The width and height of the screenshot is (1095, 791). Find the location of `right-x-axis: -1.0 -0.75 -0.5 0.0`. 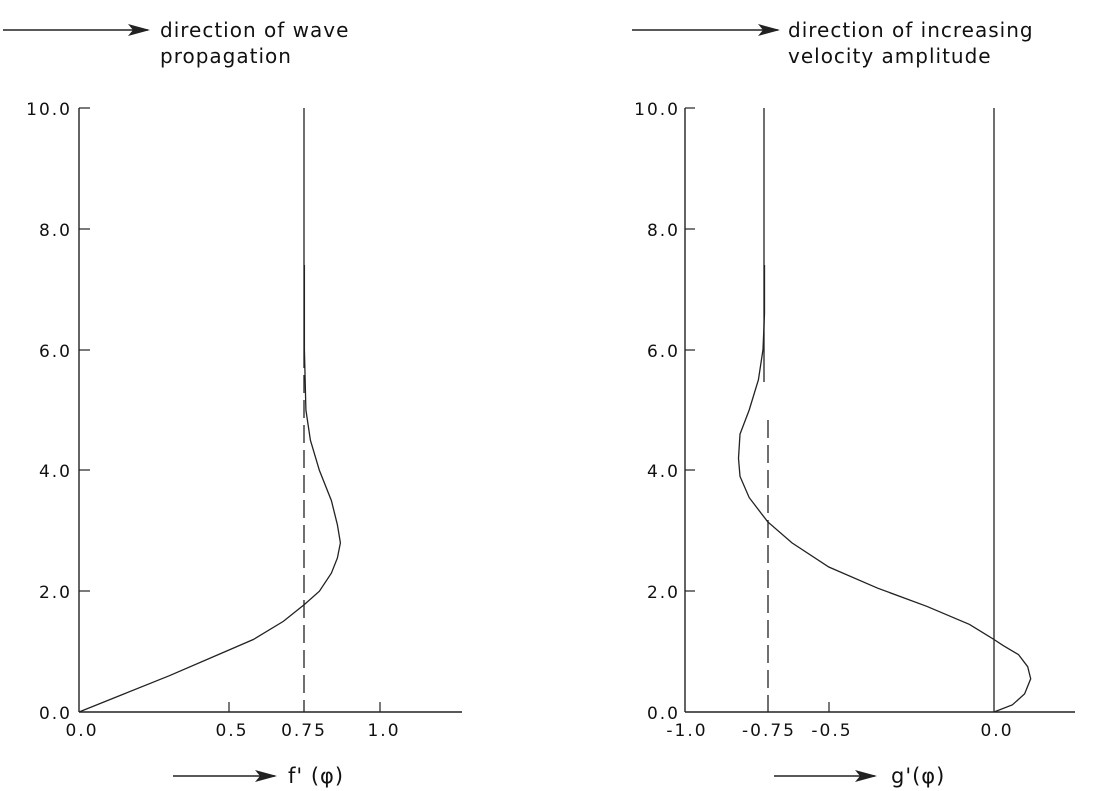

right-x-axis: -1.0 -0.75 -0.5 0.0 is located at coordinates (870, 721).